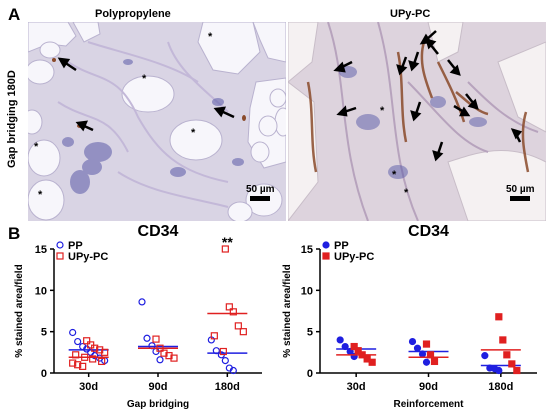  I want to click on asterisk-6: *, so click(382, 111).